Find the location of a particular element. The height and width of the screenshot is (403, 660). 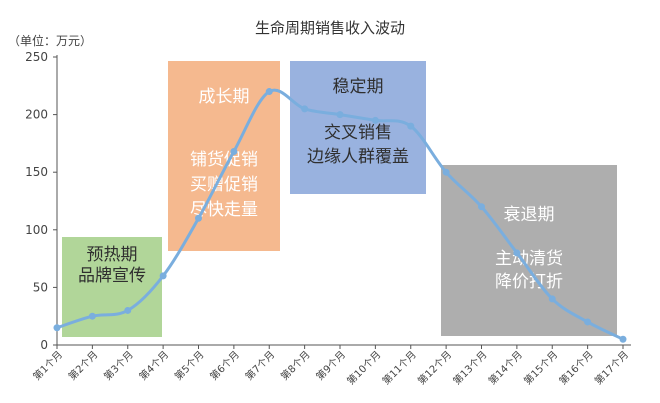

phase-title: 预热期 is located at coordinates (112, 255).